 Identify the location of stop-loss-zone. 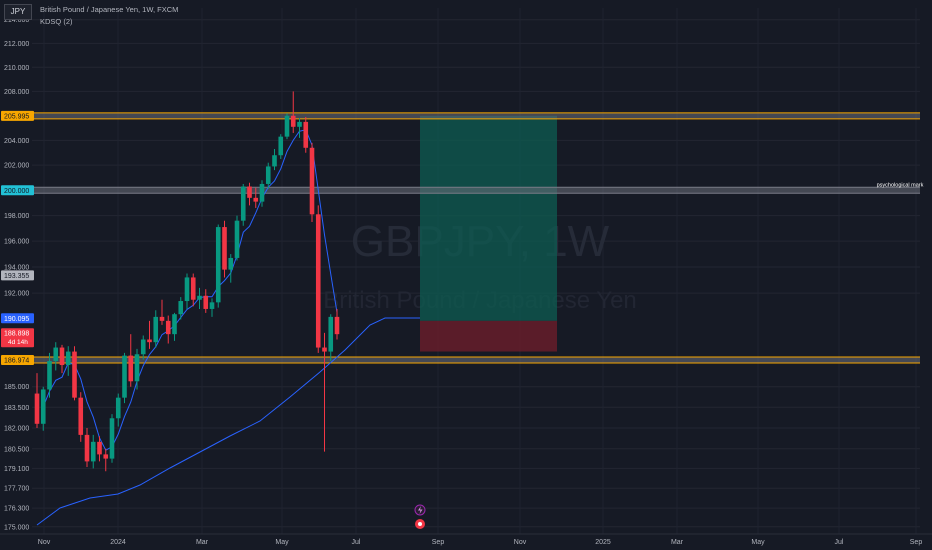
(488, 336).